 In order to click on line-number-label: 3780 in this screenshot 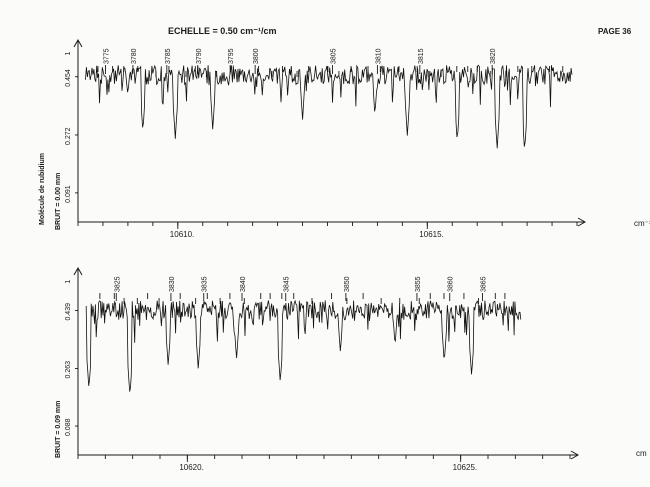, I will do `click(134, 56)`.